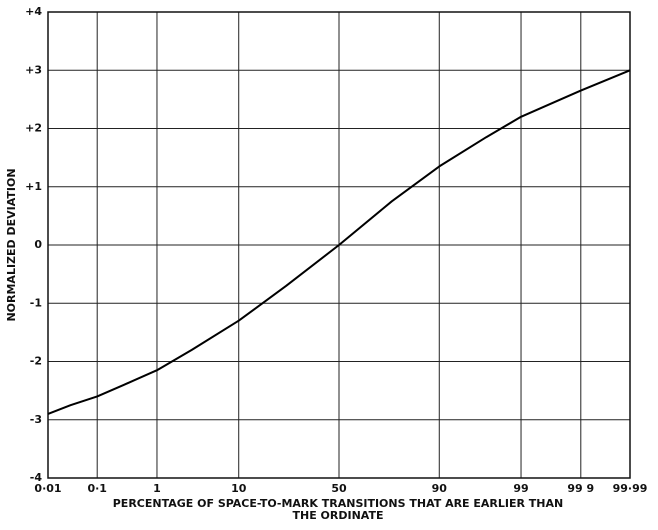 The image size is (658, 530). I want to click on x-tick-label: 0·01, so click(47, 488).